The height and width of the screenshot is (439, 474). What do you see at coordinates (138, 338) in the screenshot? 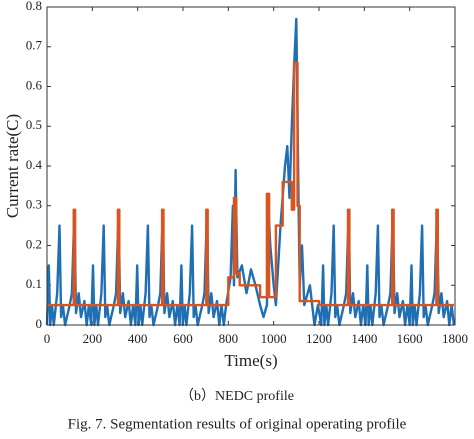
I see `x-tick-label: 400` at bounding box center [138, 338].